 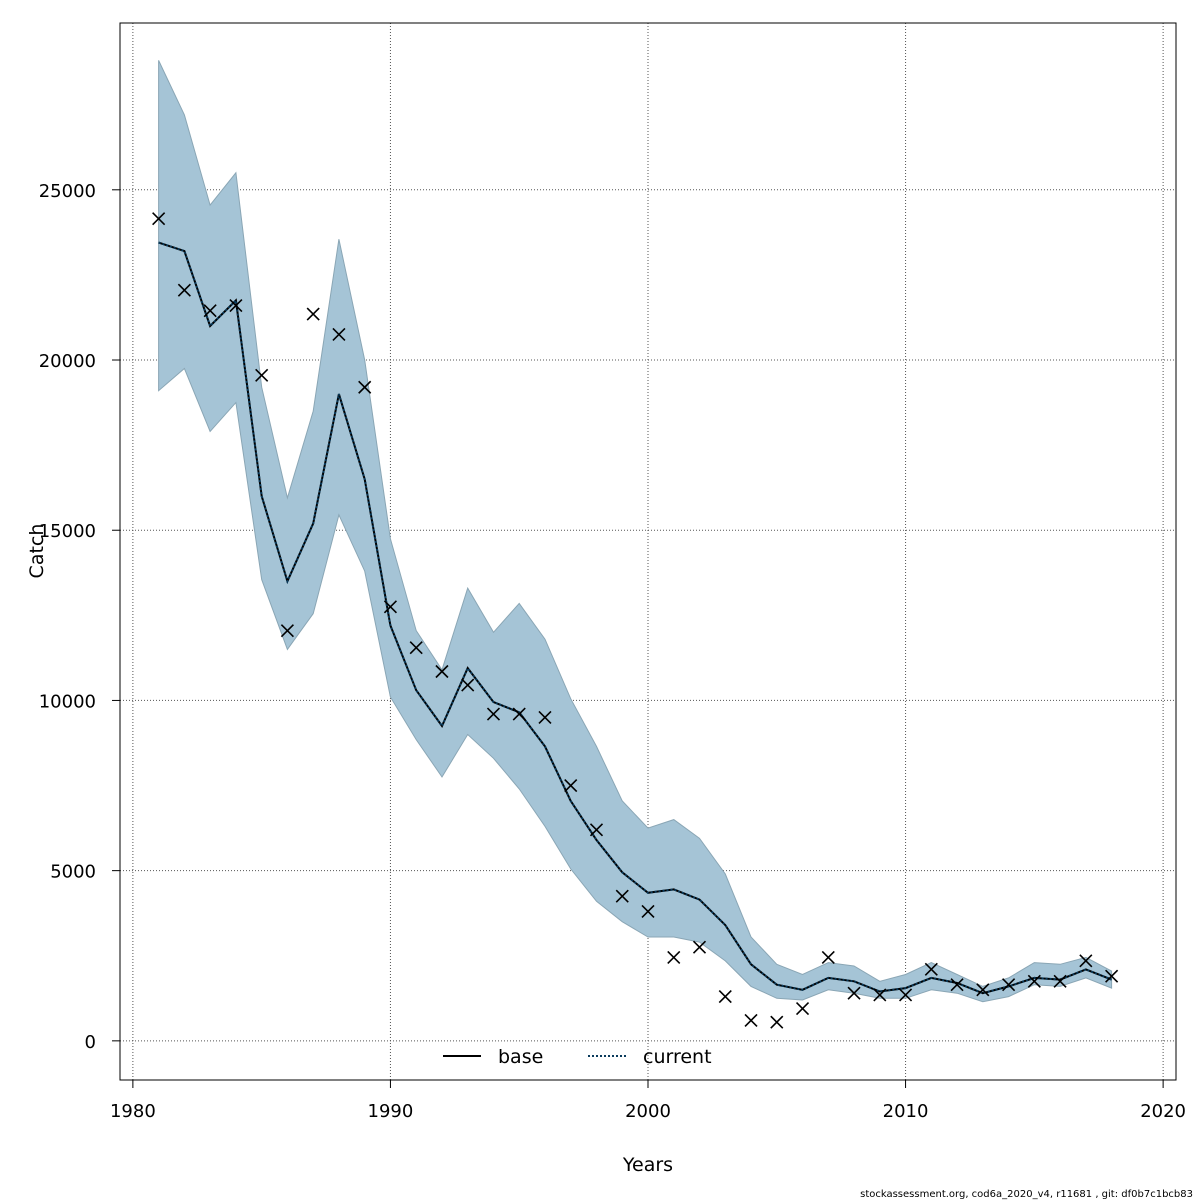 What do you see at coordinates (1163, 1111) in the screenshot?
I see `x-tick-label: 2020` at bounding box center [1163, 1111].